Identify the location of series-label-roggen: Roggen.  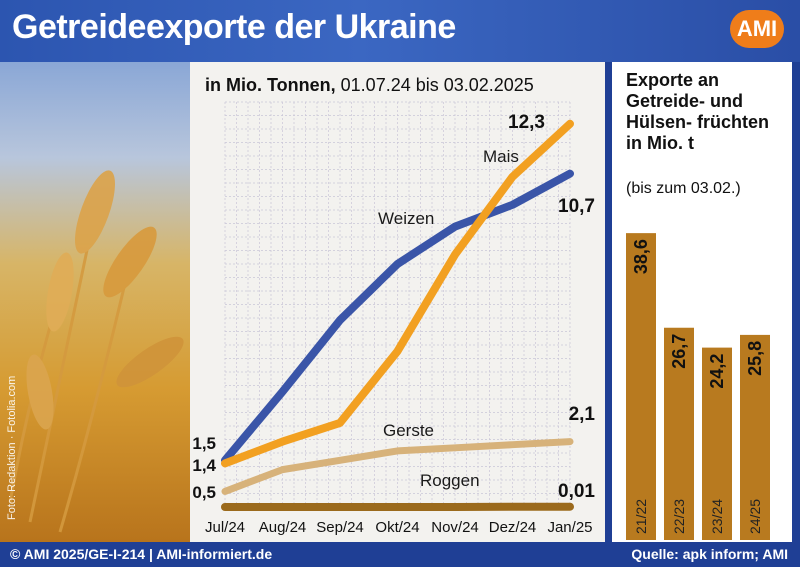
(450, 480).